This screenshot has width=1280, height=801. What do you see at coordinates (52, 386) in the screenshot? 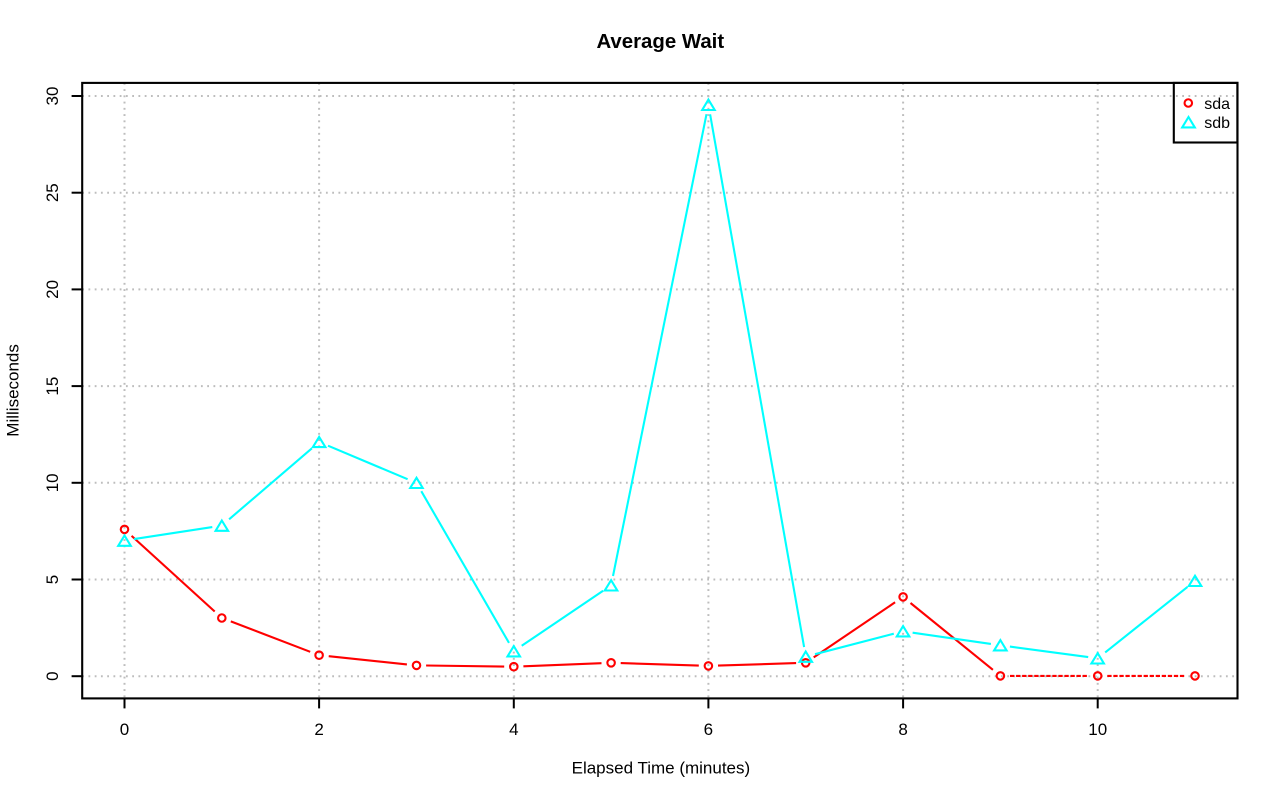
I see `svg-text: 15` at bounding box center [52, 386].